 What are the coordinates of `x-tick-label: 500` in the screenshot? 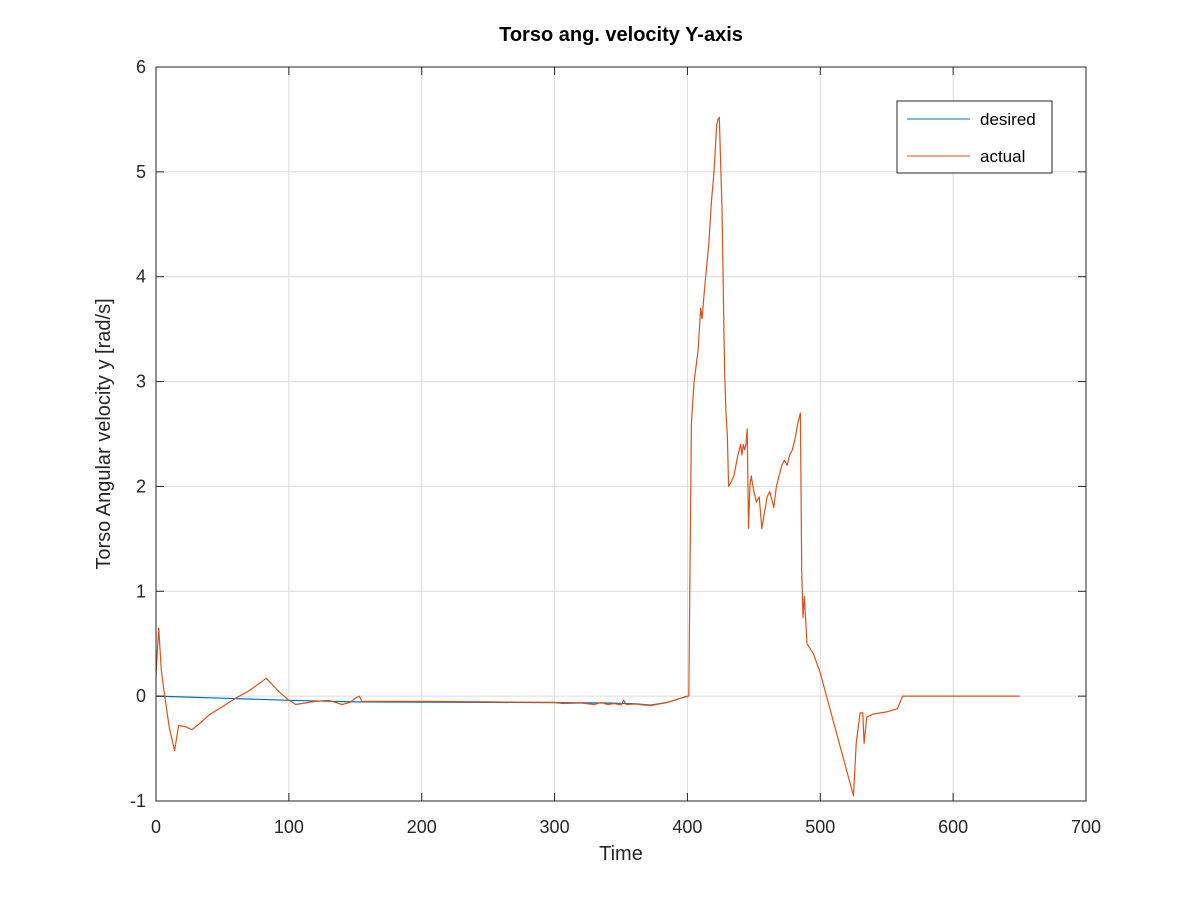 It's located at (820, 827).